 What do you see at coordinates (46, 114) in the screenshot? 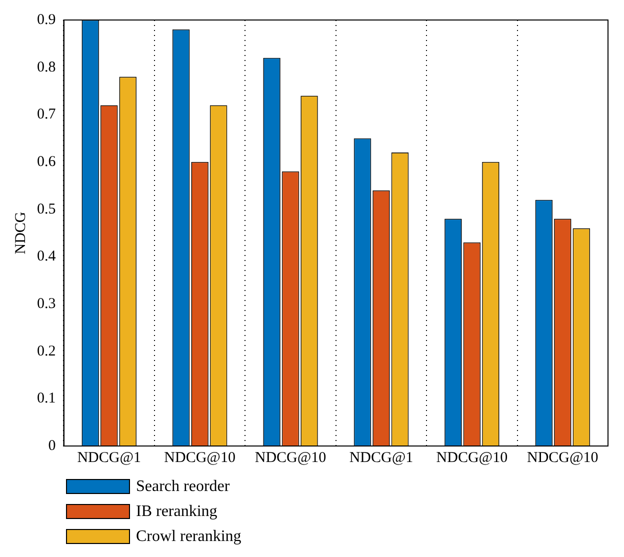
I see `y-tick-label: 0.7` at bounding box center [46, 114].